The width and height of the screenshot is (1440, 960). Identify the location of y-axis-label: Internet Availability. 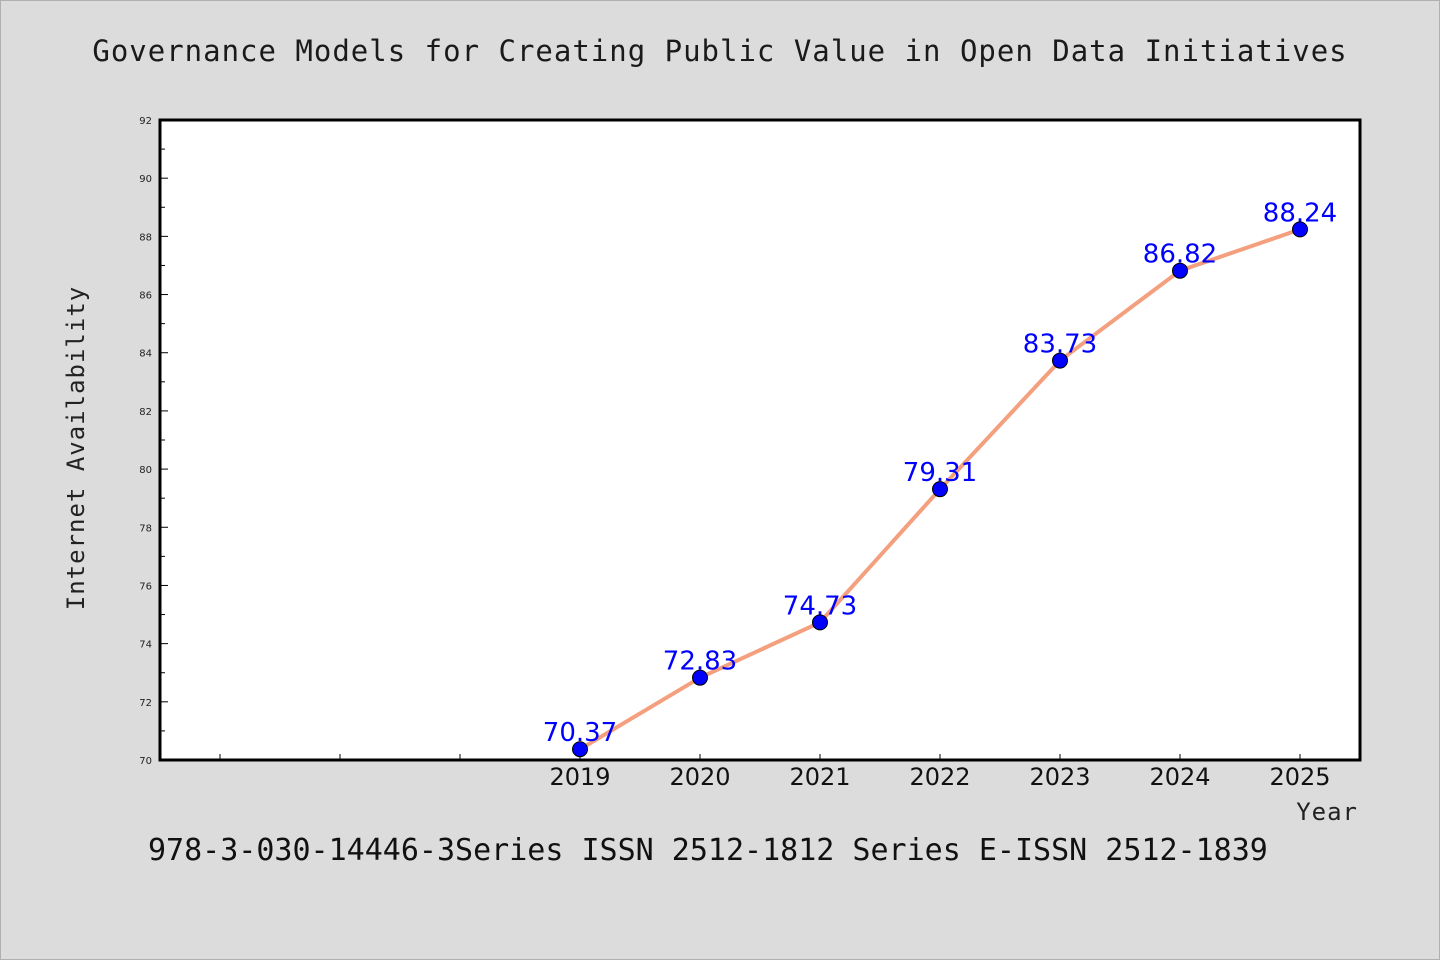
(76, 448).